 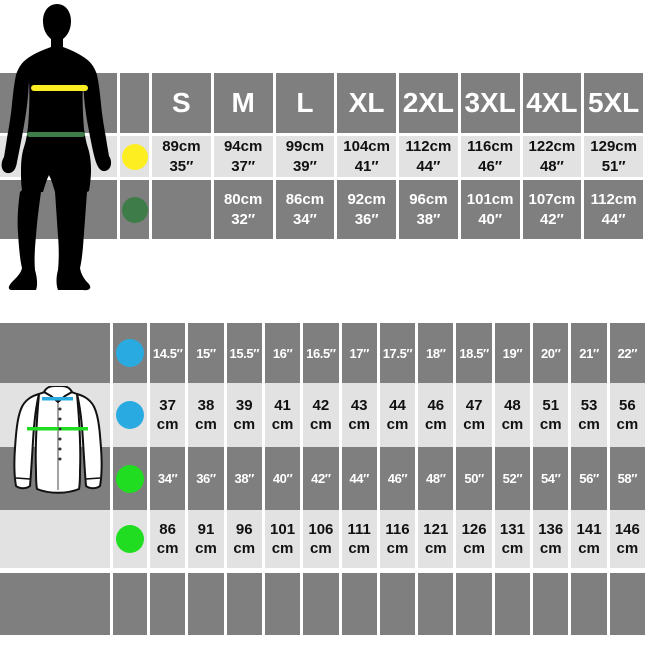 I want to click on value-cell: XL, so click(x=366, y=103).